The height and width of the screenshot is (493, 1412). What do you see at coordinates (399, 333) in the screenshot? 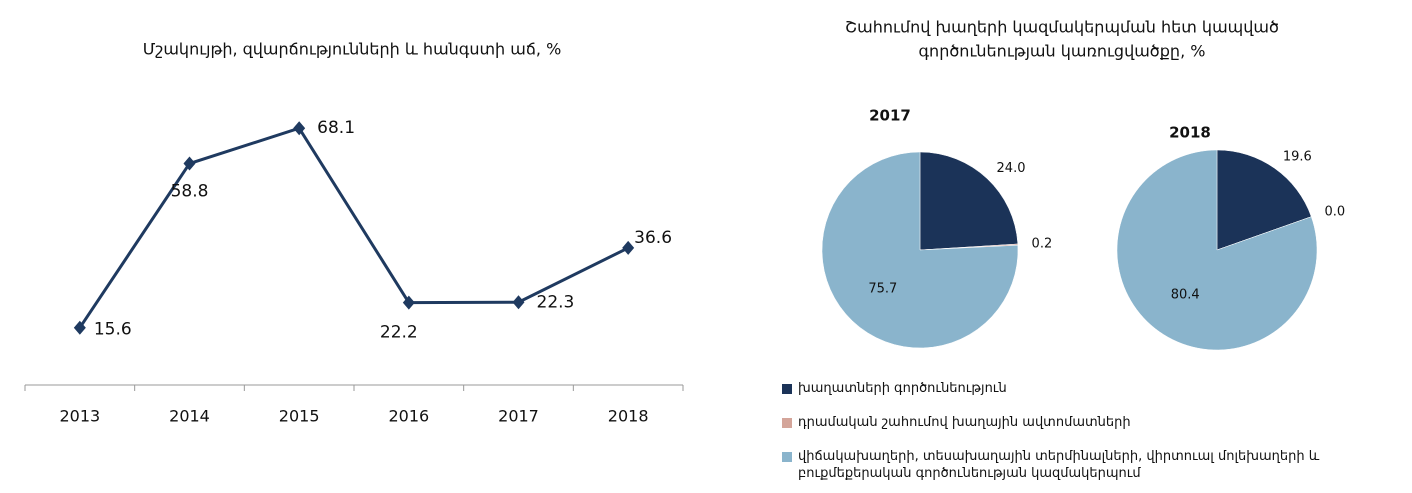
I see `data-label: 22.2` at bounding box center [399, 333].